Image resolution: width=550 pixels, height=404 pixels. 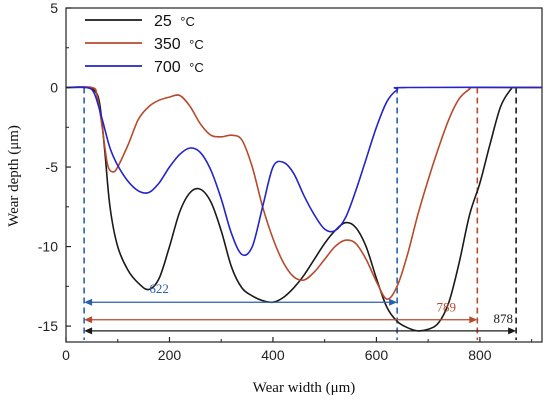 I want to click on legend: 25 °C 350 °C 700 °C, so click(x=144, y=44).